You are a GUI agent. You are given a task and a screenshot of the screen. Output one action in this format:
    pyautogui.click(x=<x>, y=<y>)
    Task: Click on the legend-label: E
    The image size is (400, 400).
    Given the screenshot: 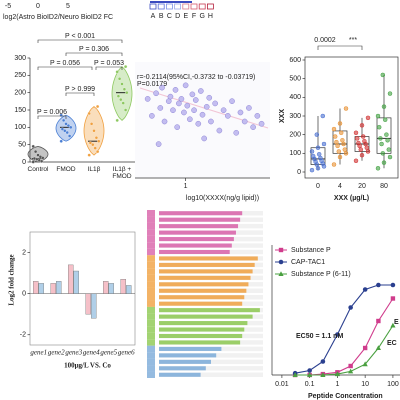 What is the action you would take?
    pyautogui.click(x=185, y=16)
    